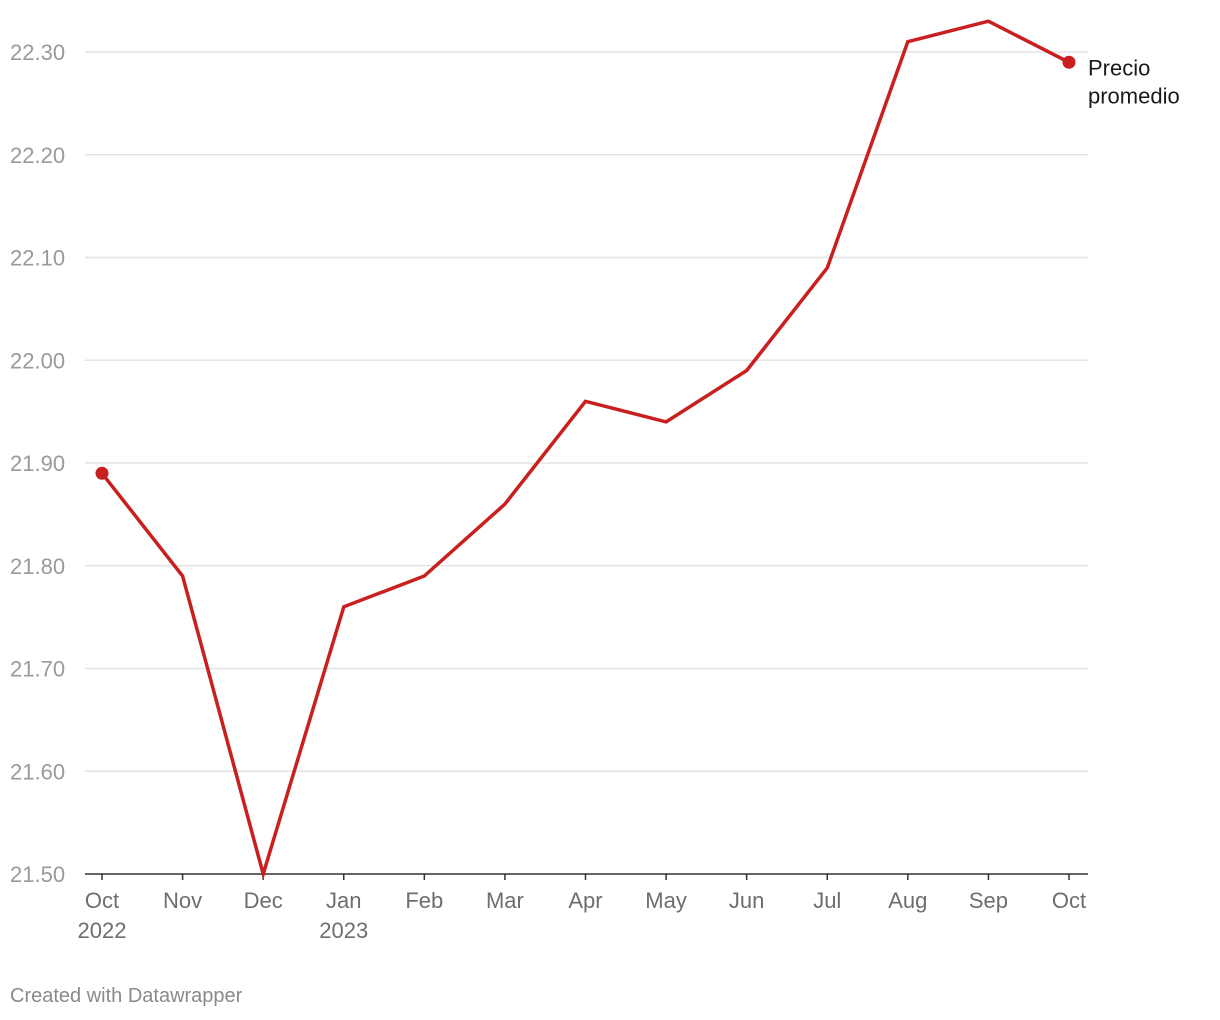 The height and width of the screenshot is (1020, 1220). Describe the element at coordinates (102, 930) in the screenshot. I see `x-tick-year-label: 2022` at that location.